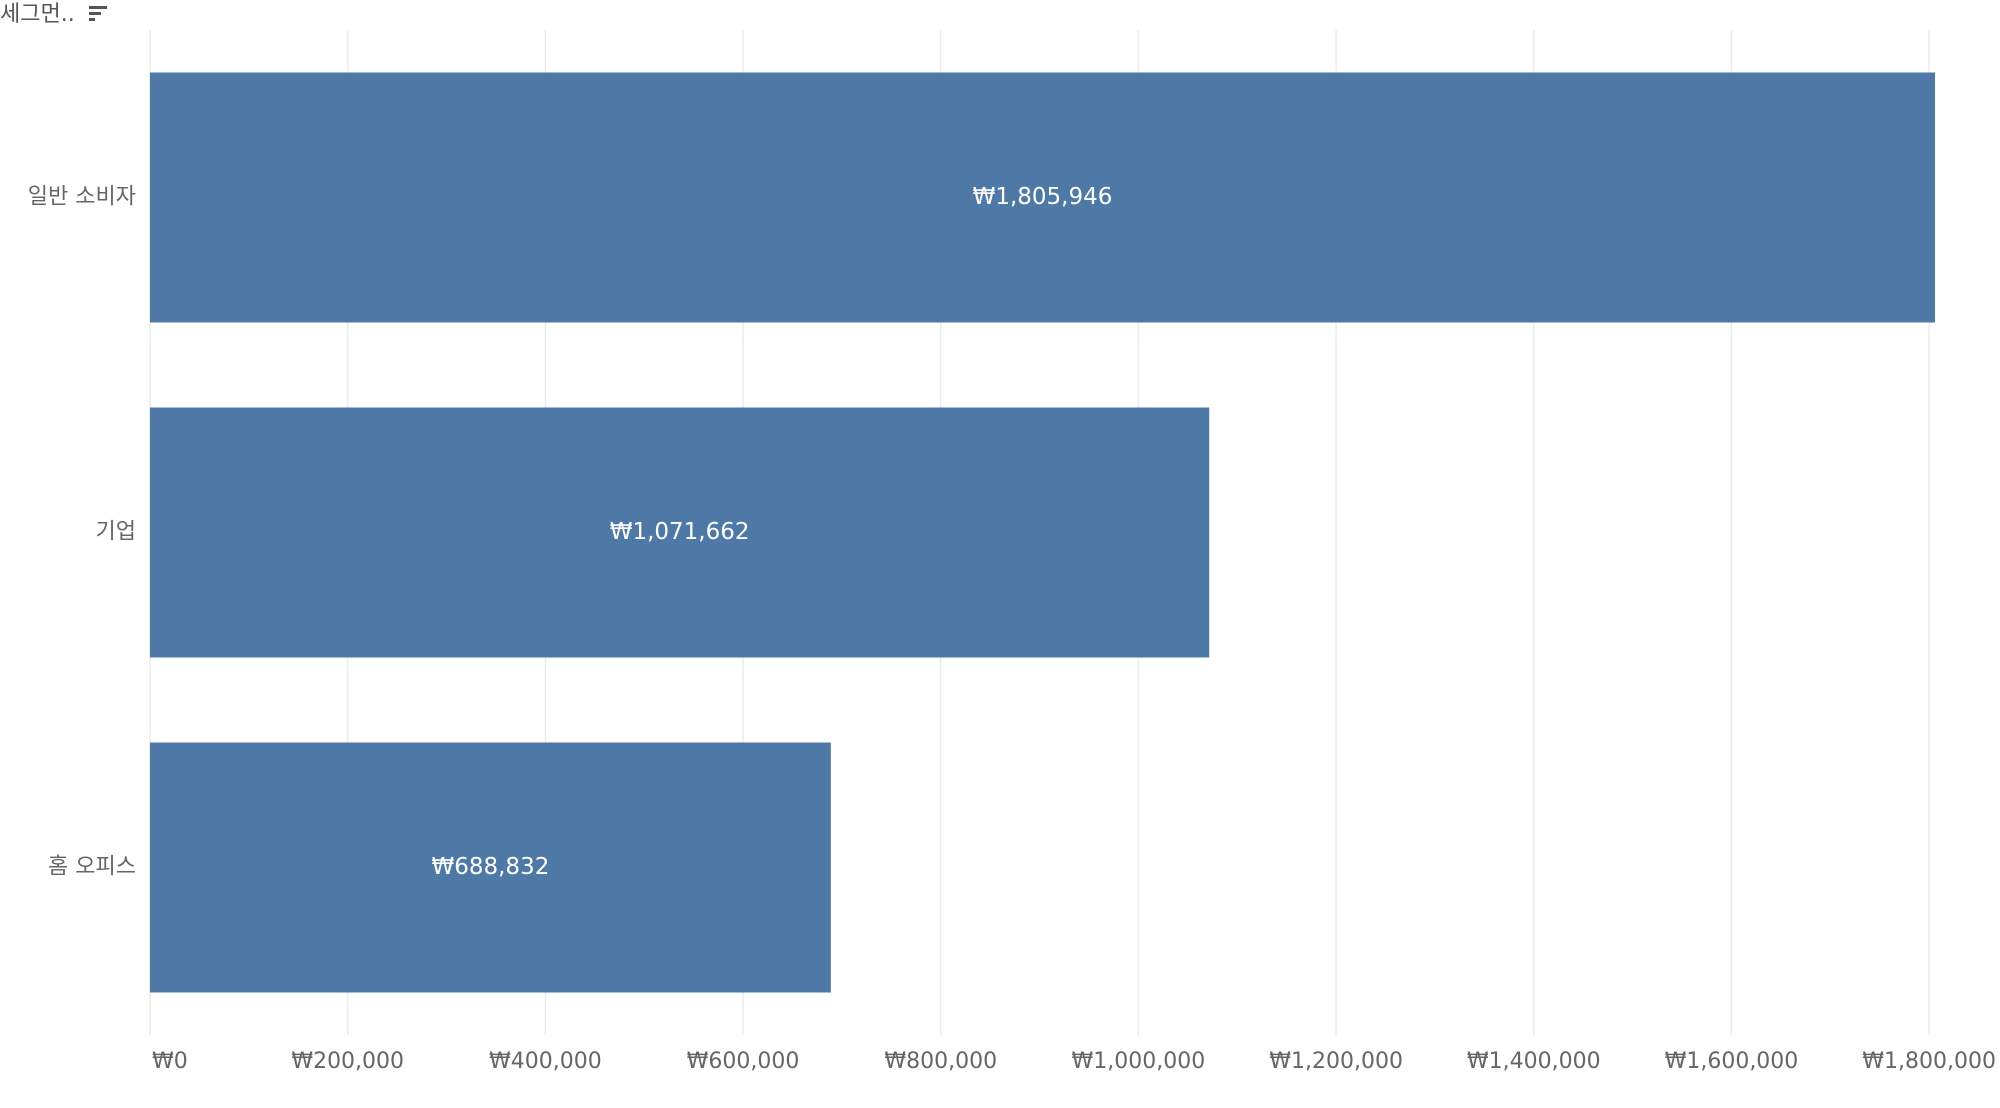 The width and height of the screenshot is (2000, 1108). Describe the element at coordinates (116, 532) in the screenshot. I see `category-label: 기업` at that location.